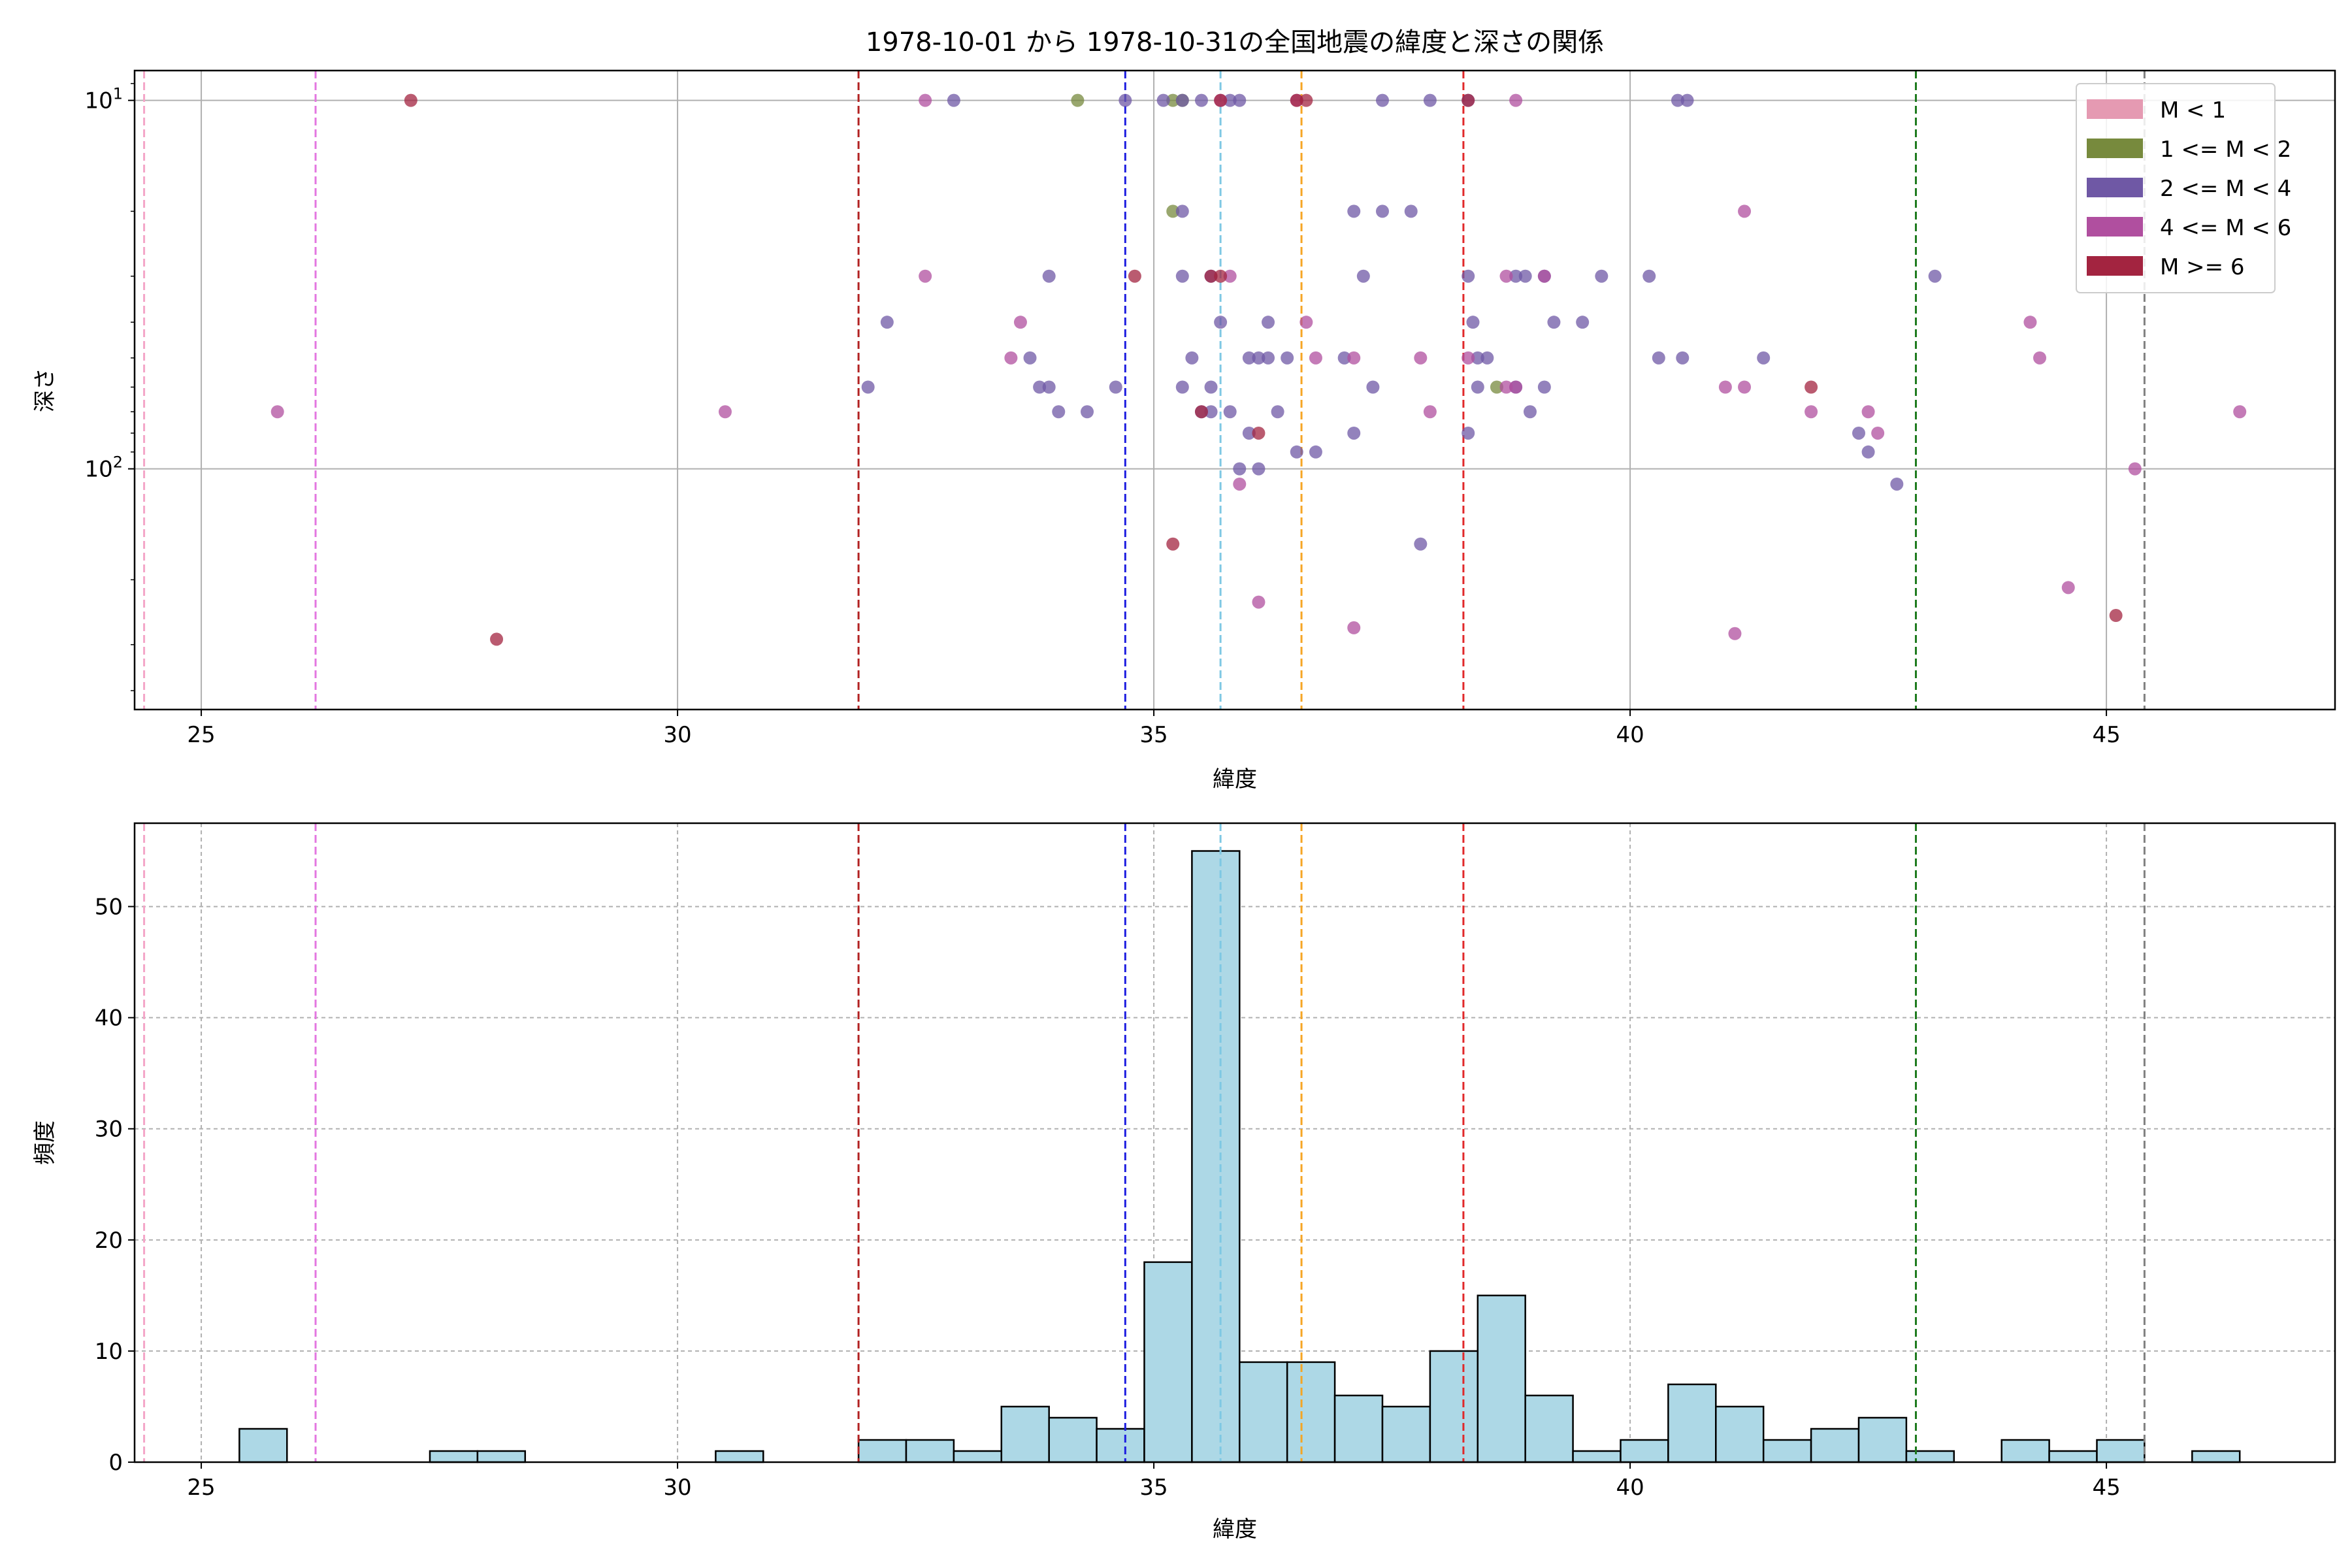  Describe the element at coordinates (201, 735) in the screenshot. I see `scatter-x-tick-label: 25` at that location.